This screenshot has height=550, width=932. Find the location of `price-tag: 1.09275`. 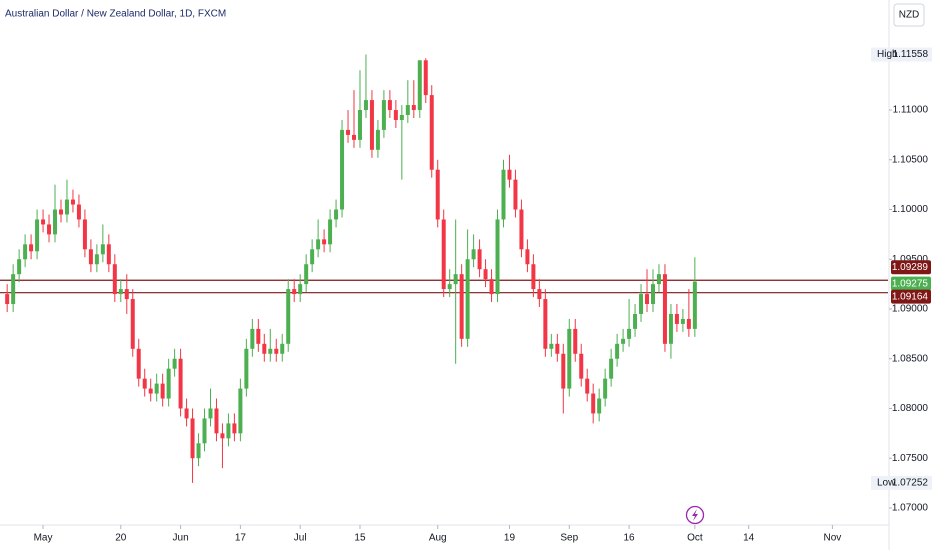

price-tag: 1.09275 is located at coordinates (910, 283).